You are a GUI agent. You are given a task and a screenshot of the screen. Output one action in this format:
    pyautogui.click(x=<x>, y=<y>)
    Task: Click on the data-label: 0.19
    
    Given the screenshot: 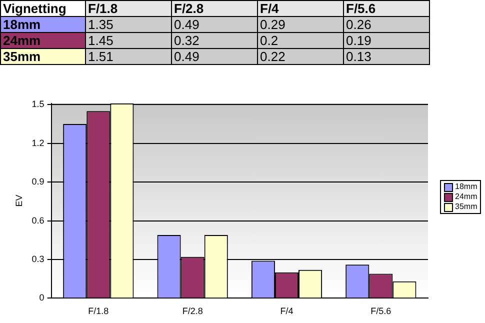 What is the action you would take?
    pyautogui.click(x=387, y=40)
    